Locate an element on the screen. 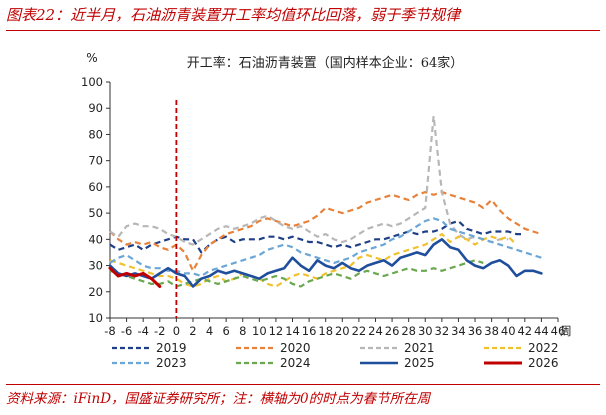  y-tick-label: 40 is located at coordinates (95, 239).